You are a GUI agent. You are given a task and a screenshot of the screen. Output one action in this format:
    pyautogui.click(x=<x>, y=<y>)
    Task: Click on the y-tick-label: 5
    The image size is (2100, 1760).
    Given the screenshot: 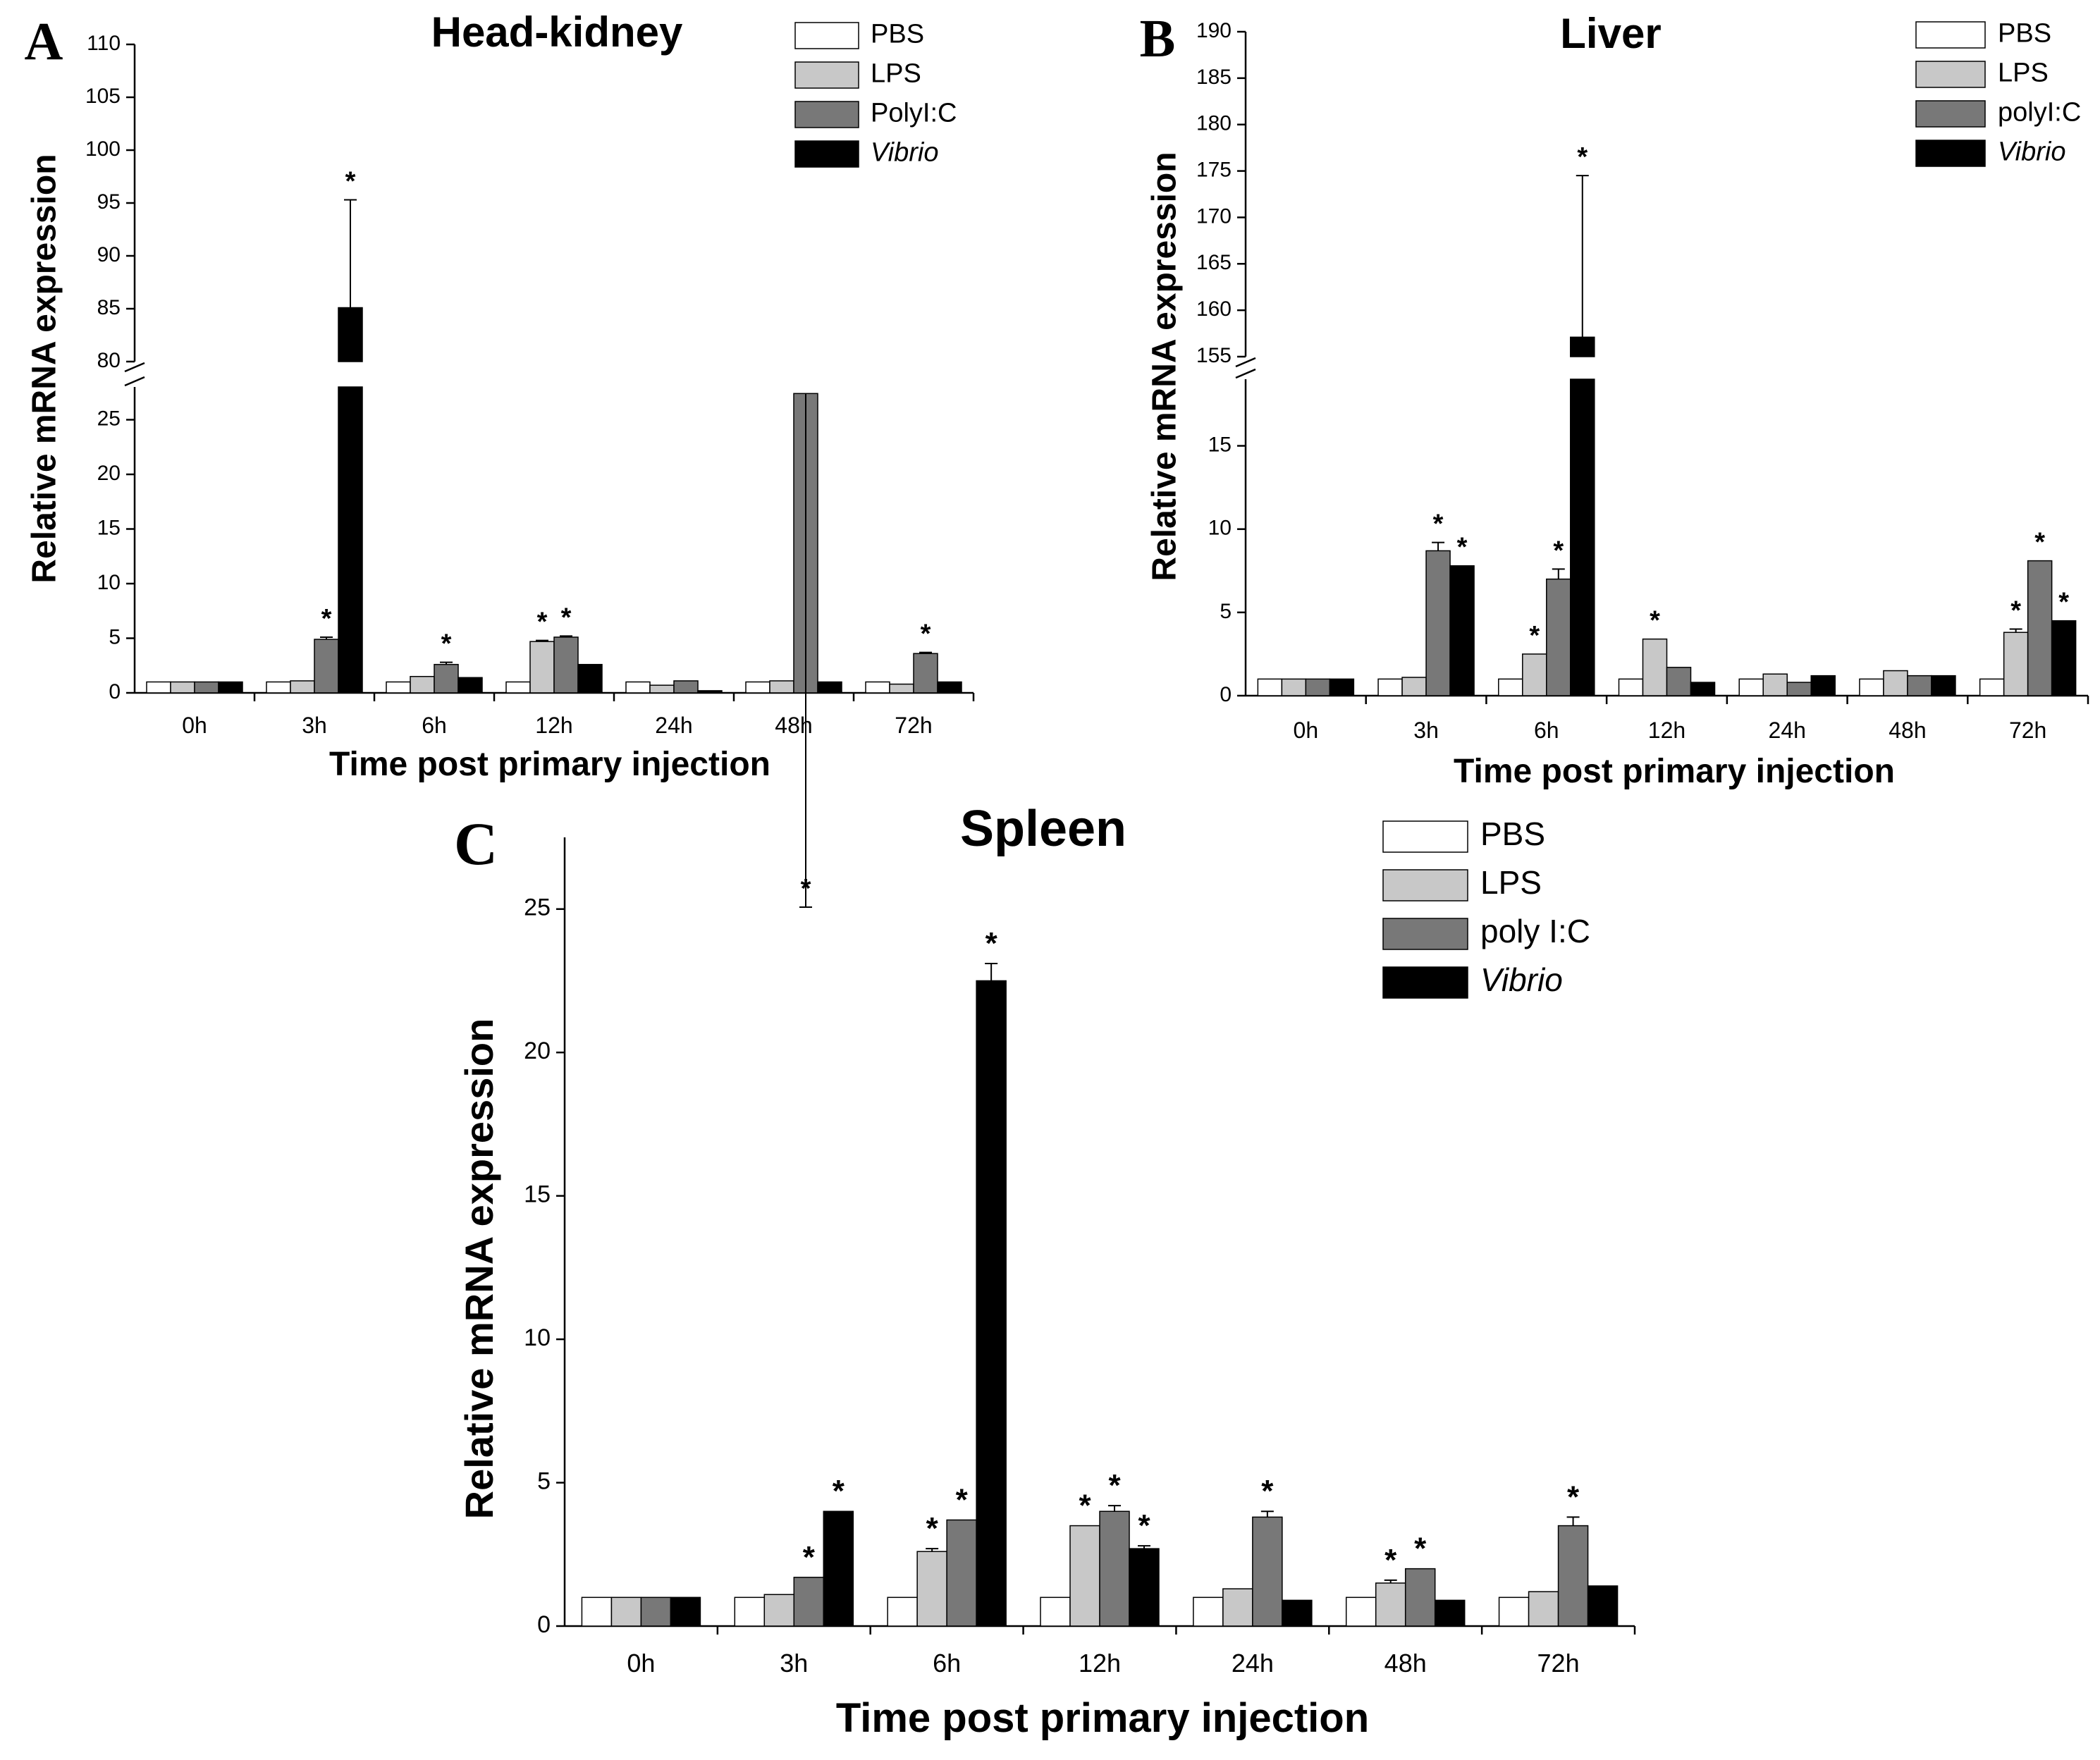 What is the action you would take?
    pyautogui.click(x=115, y=636)
    